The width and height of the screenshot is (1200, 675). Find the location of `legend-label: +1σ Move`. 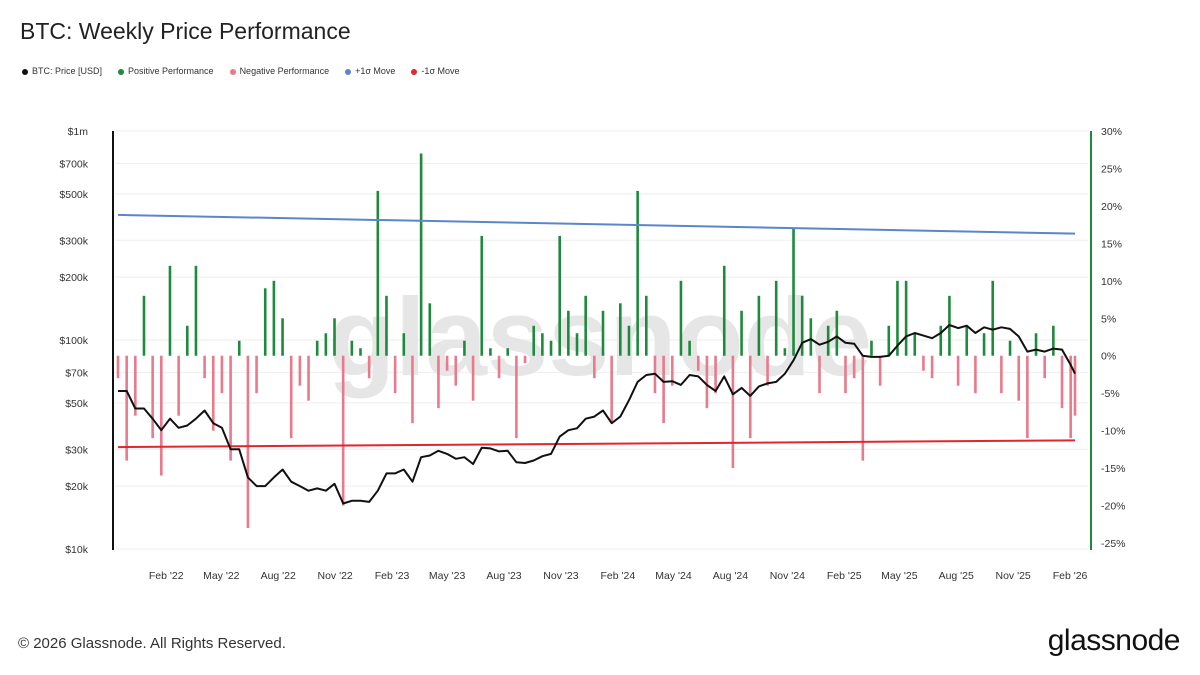

legend-label: +1σ Move is located at coordinates (375, 71).